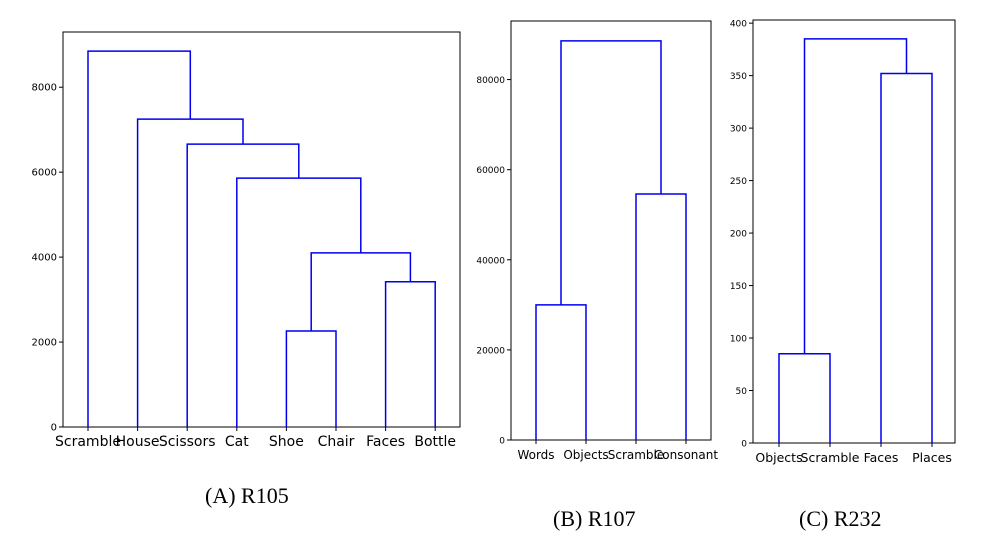 The width and height of the screenshot is (991, 549). Describe the element at coordinates (636, 455) in the screenshot. I see `panel-b-leaf-label: Scramble` at that location.